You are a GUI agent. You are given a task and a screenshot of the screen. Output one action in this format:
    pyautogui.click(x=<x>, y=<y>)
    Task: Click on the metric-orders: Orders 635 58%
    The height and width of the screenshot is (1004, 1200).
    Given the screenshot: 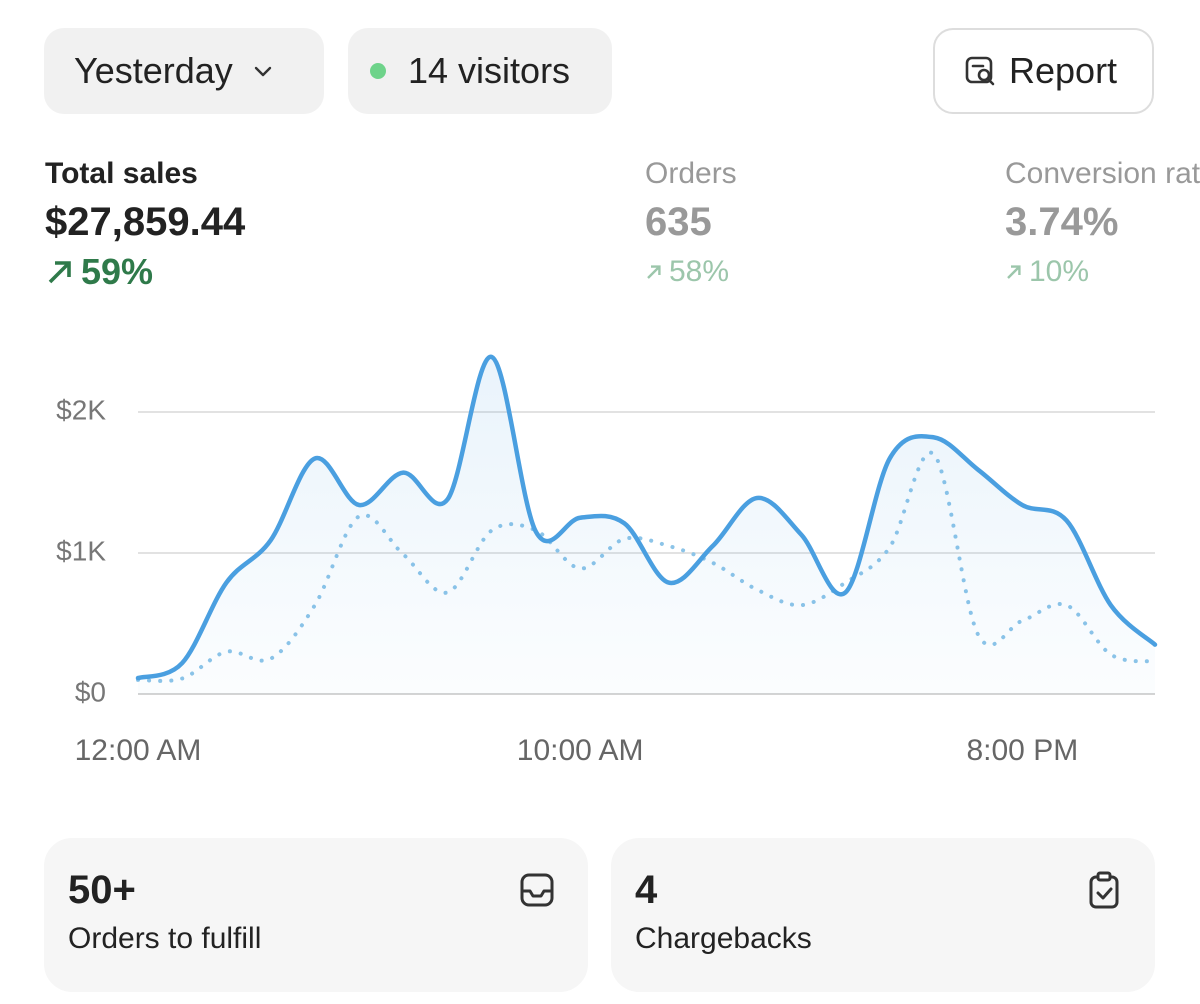 What is the action you would take?
    pyautogui.click(x=691, y=224)
    